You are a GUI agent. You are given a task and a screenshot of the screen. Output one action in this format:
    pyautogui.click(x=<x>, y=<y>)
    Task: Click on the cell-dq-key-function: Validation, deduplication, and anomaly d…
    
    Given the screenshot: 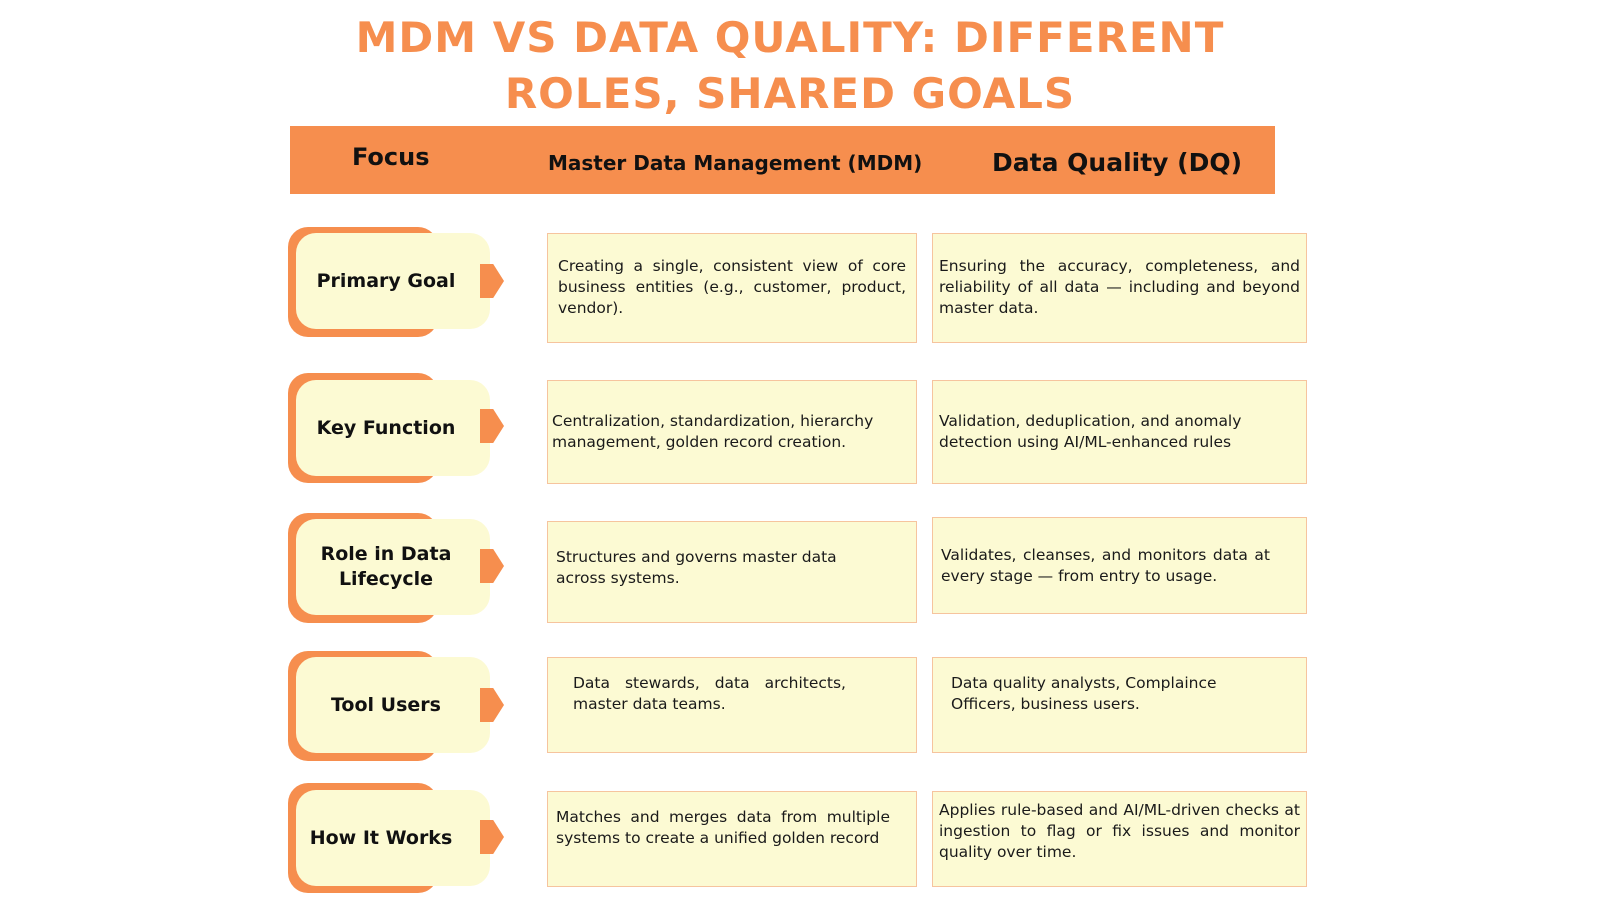 What is the action you would take?
    pyautogui.click(x=1119, y=432)
    